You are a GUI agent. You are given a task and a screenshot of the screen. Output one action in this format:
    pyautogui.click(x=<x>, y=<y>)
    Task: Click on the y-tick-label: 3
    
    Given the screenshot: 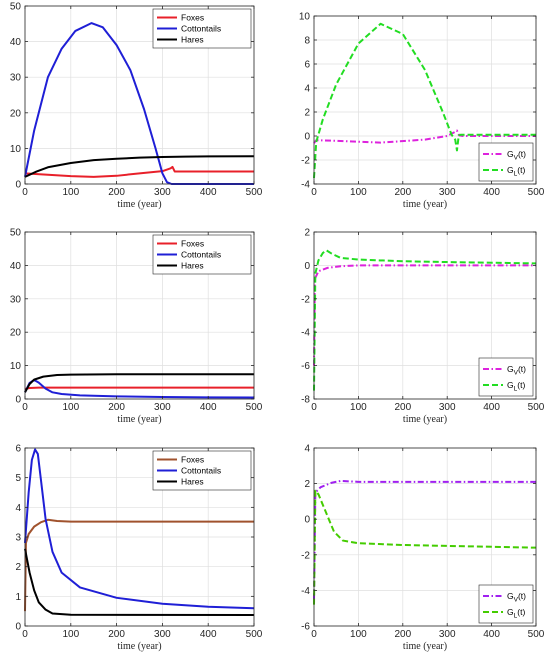 What is the action you would take?
    pyautogui.click(x=18, y=538)
    